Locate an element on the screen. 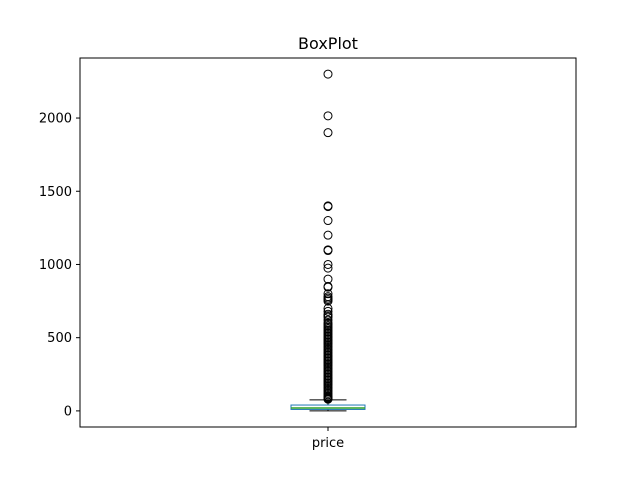 The width and height of the screenshot is (640, 480). chart-title: BoxPlot is located at coordinates (328, 43).